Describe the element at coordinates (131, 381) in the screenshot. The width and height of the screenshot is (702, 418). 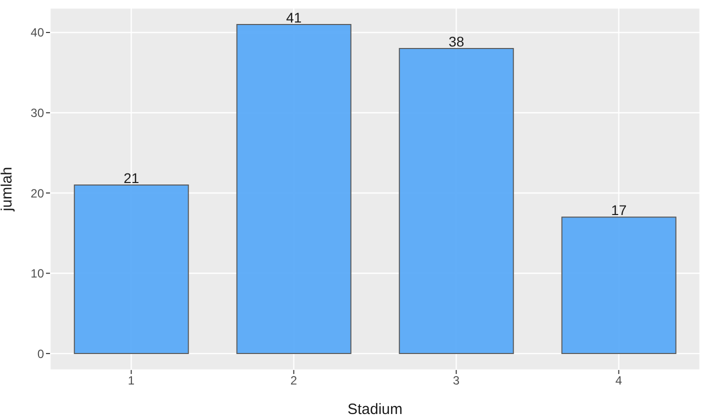
I see `x-tick-label: 1` at that location.